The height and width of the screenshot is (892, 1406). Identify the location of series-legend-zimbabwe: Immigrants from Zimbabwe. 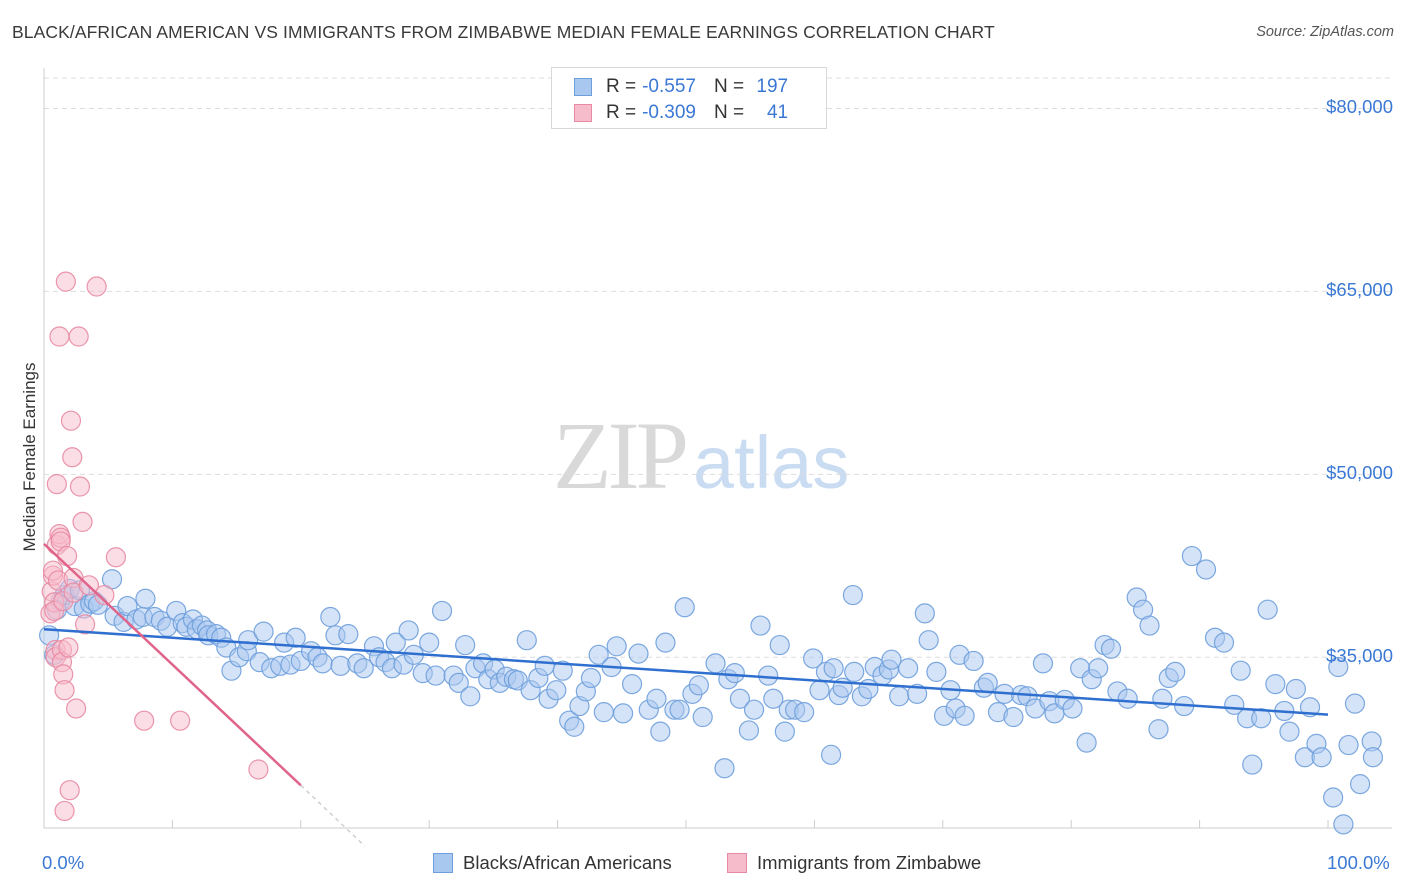
(854, 863).